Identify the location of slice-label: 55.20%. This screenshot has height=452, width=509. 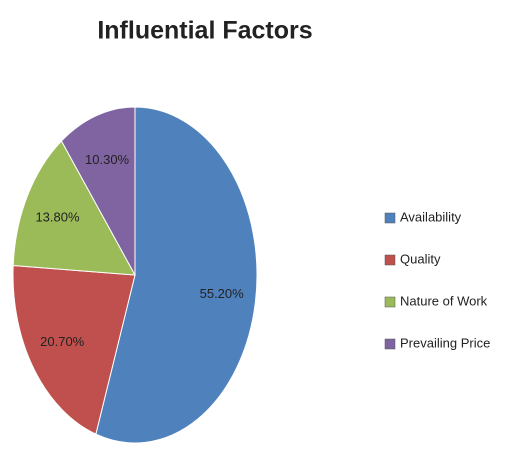
(222, 293).